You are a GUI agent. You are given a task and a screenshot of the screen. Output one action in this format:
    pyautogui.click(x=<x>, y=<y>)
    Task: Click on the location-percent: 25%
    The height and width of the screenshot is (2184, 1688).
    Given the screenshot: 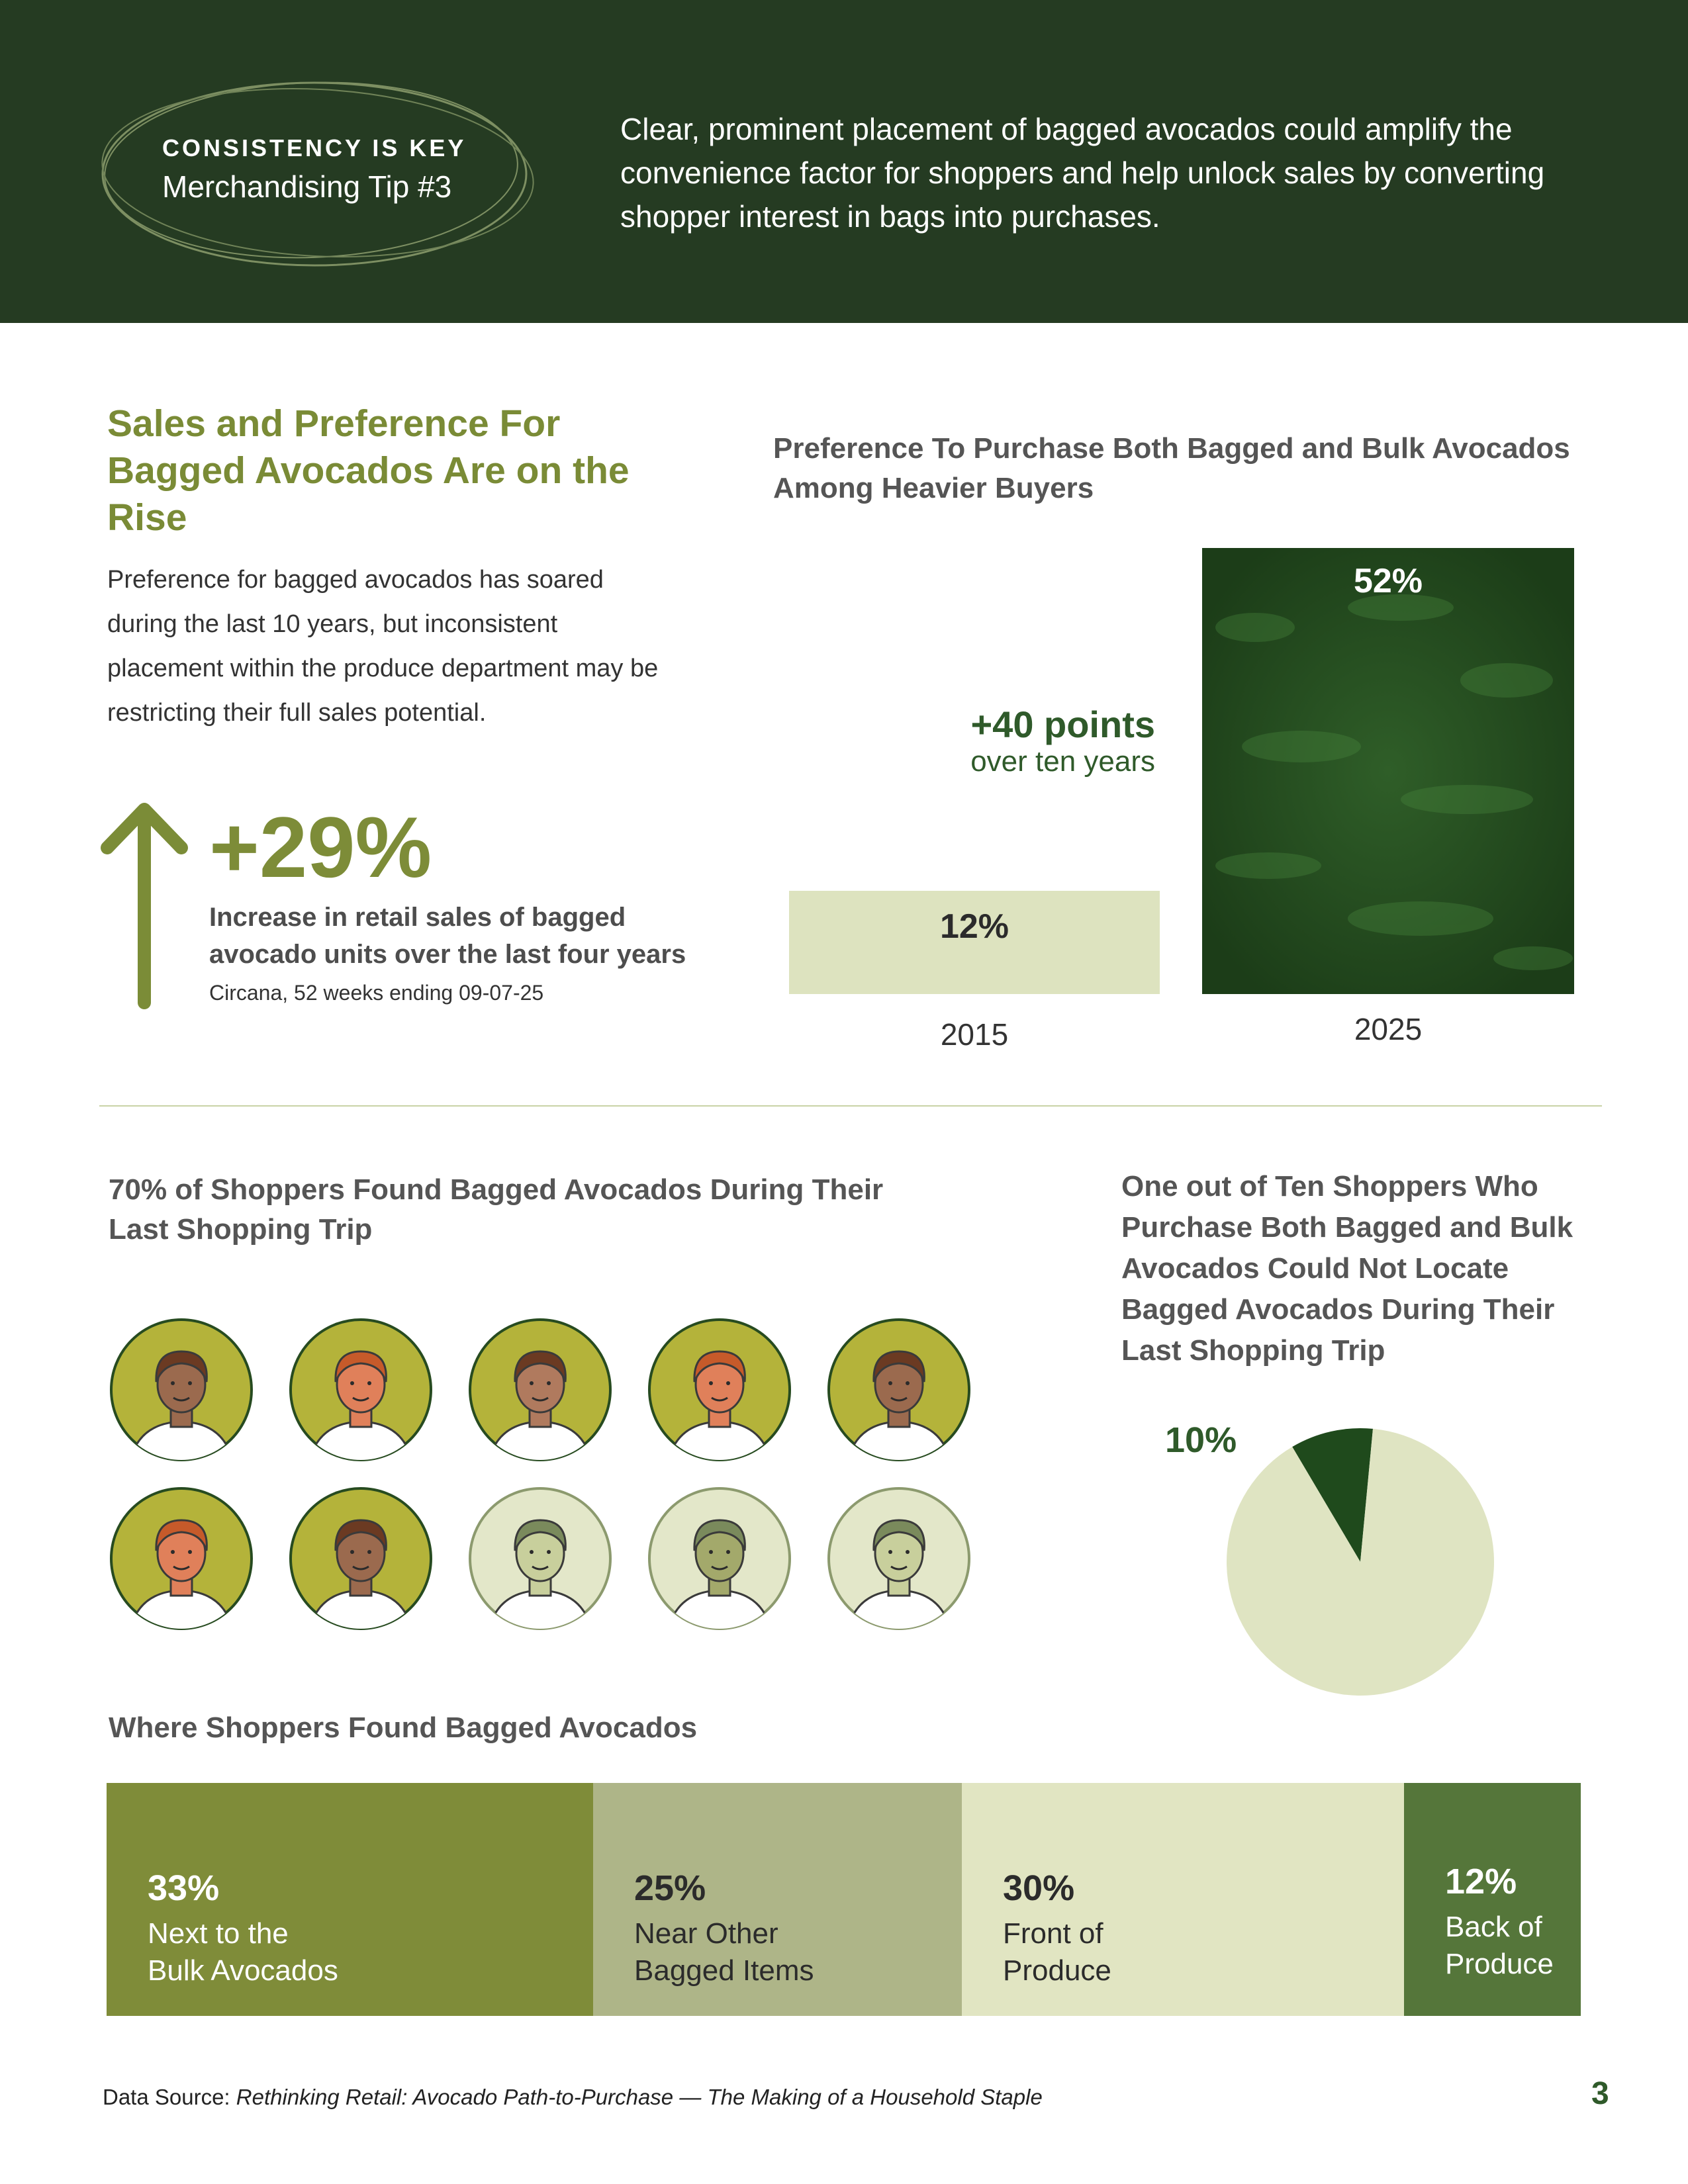 What is the action you would take?
    pyautogui.click(x=670, y=1888)
    